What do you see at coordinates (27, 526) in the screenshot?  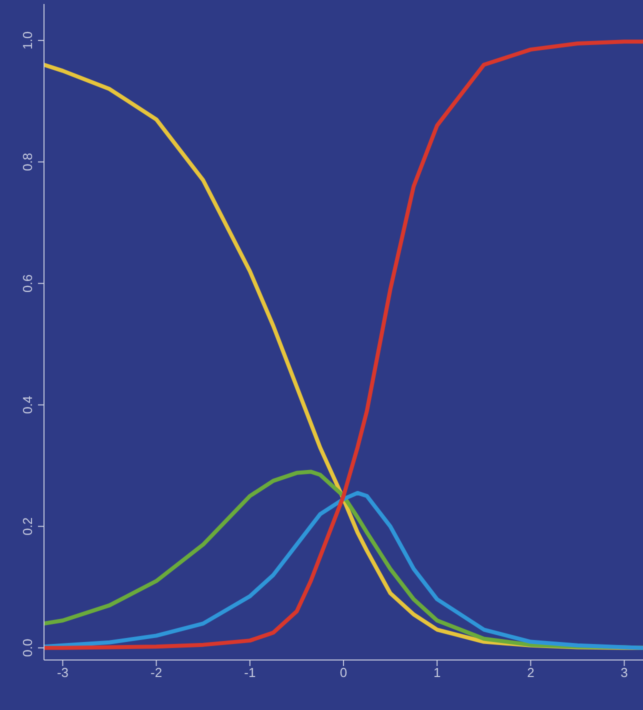 I see `y-tick-label: 0.2` at bounding box center [27, 526].